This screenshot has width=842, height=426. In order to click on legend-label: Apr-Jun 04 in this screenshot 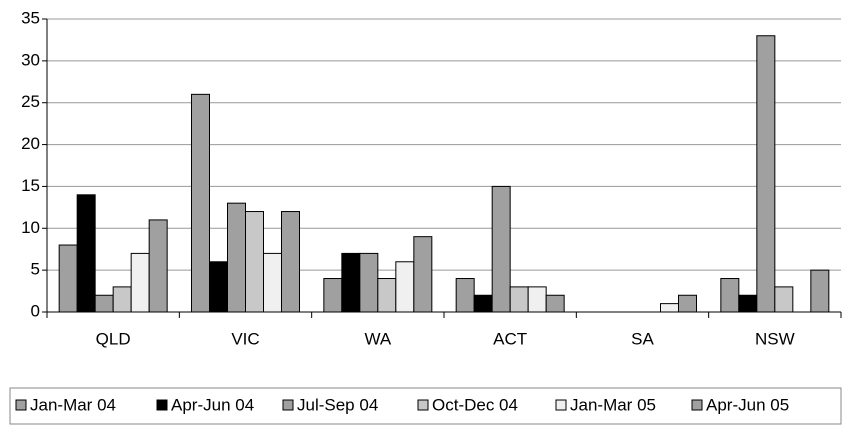, I will do `click(212, 404)`.